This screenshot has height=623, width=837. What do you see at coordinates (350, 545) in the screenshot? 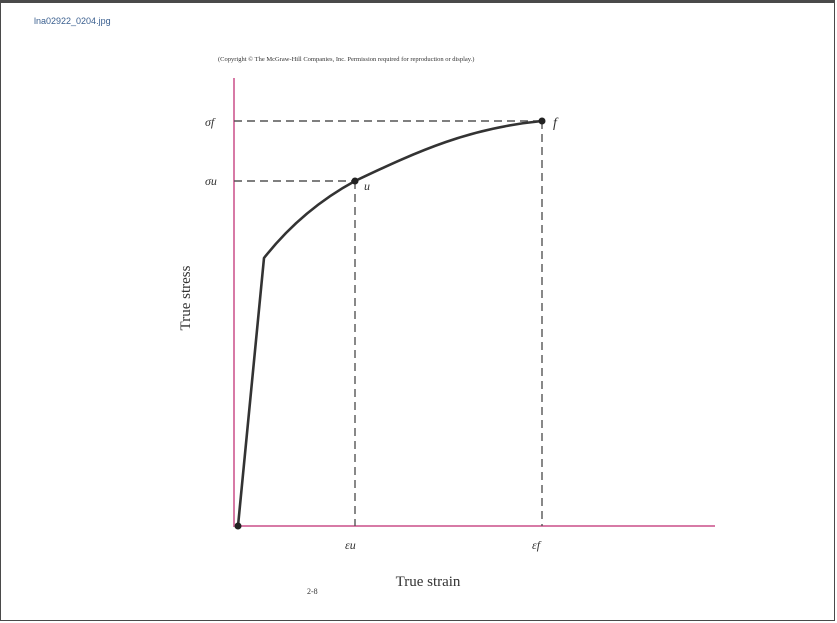
I see `epsilon-u-label: εu` at bounding box center [350, 545].